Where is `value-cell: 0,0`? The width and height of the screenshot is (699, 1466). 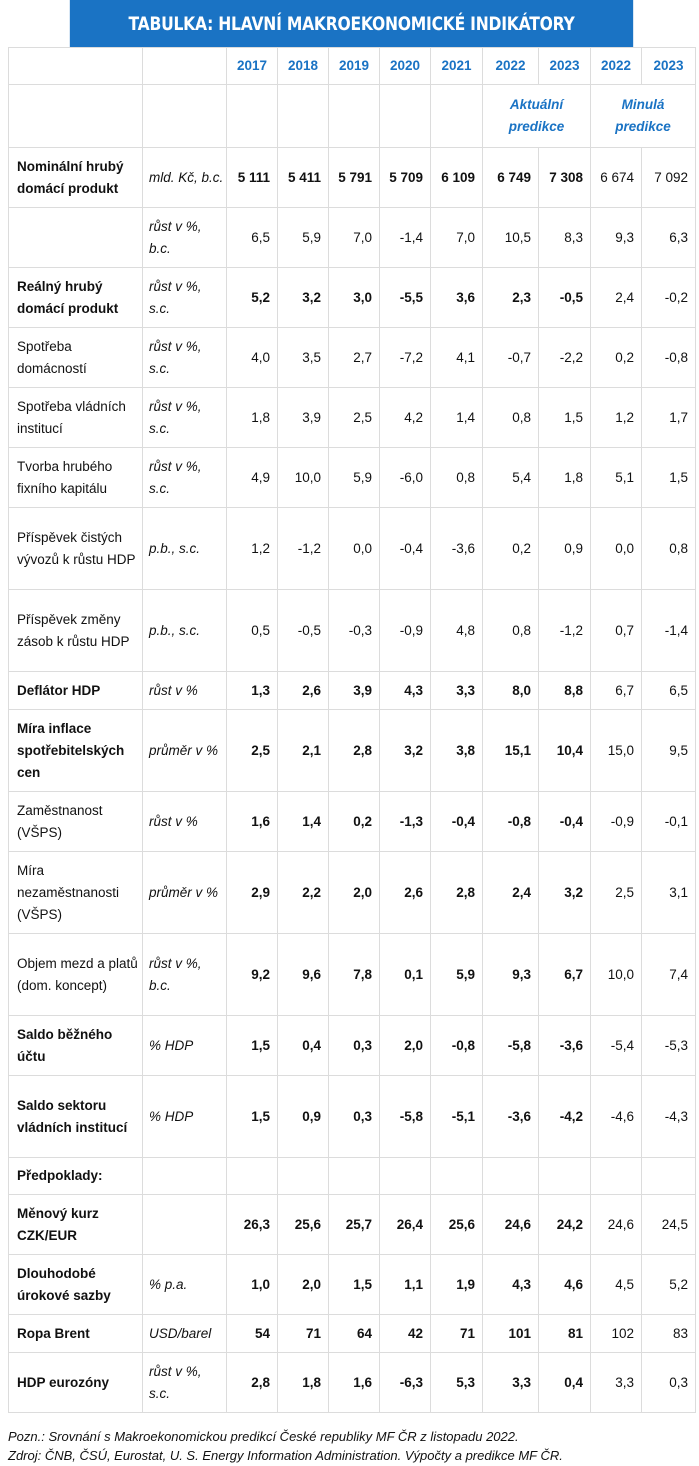
value-cell: 0,0 is located at coordinates (354, 548).